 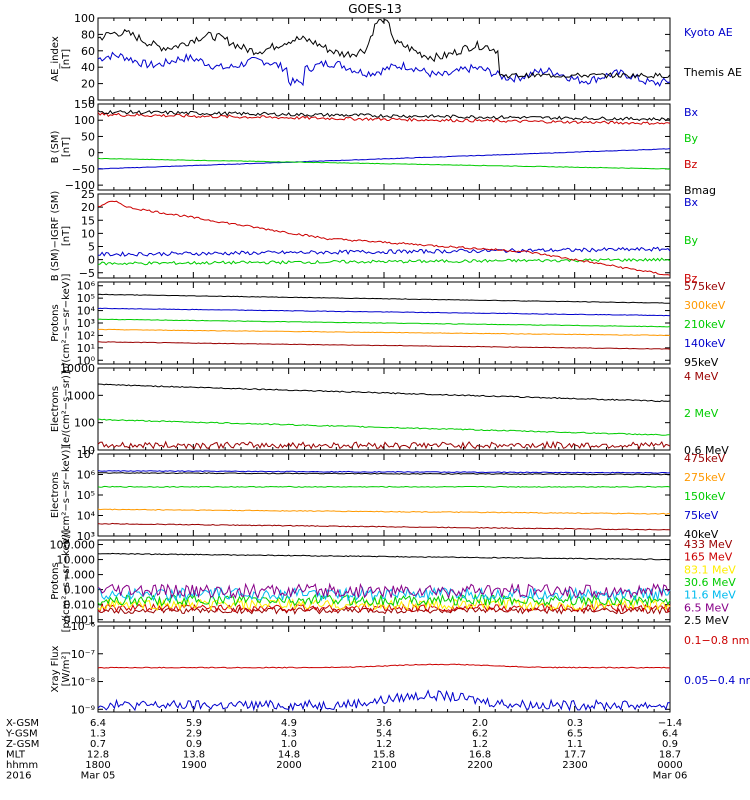 I want to click on y-tick-label: 40, so click(x=88, y=67).